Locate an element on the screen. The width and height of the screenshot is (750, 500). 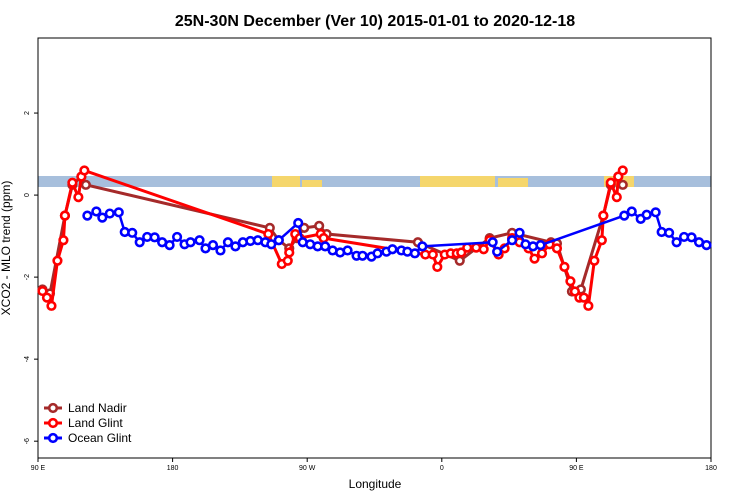
x-tick-label: 90 W is located at coordinates (307, 468).